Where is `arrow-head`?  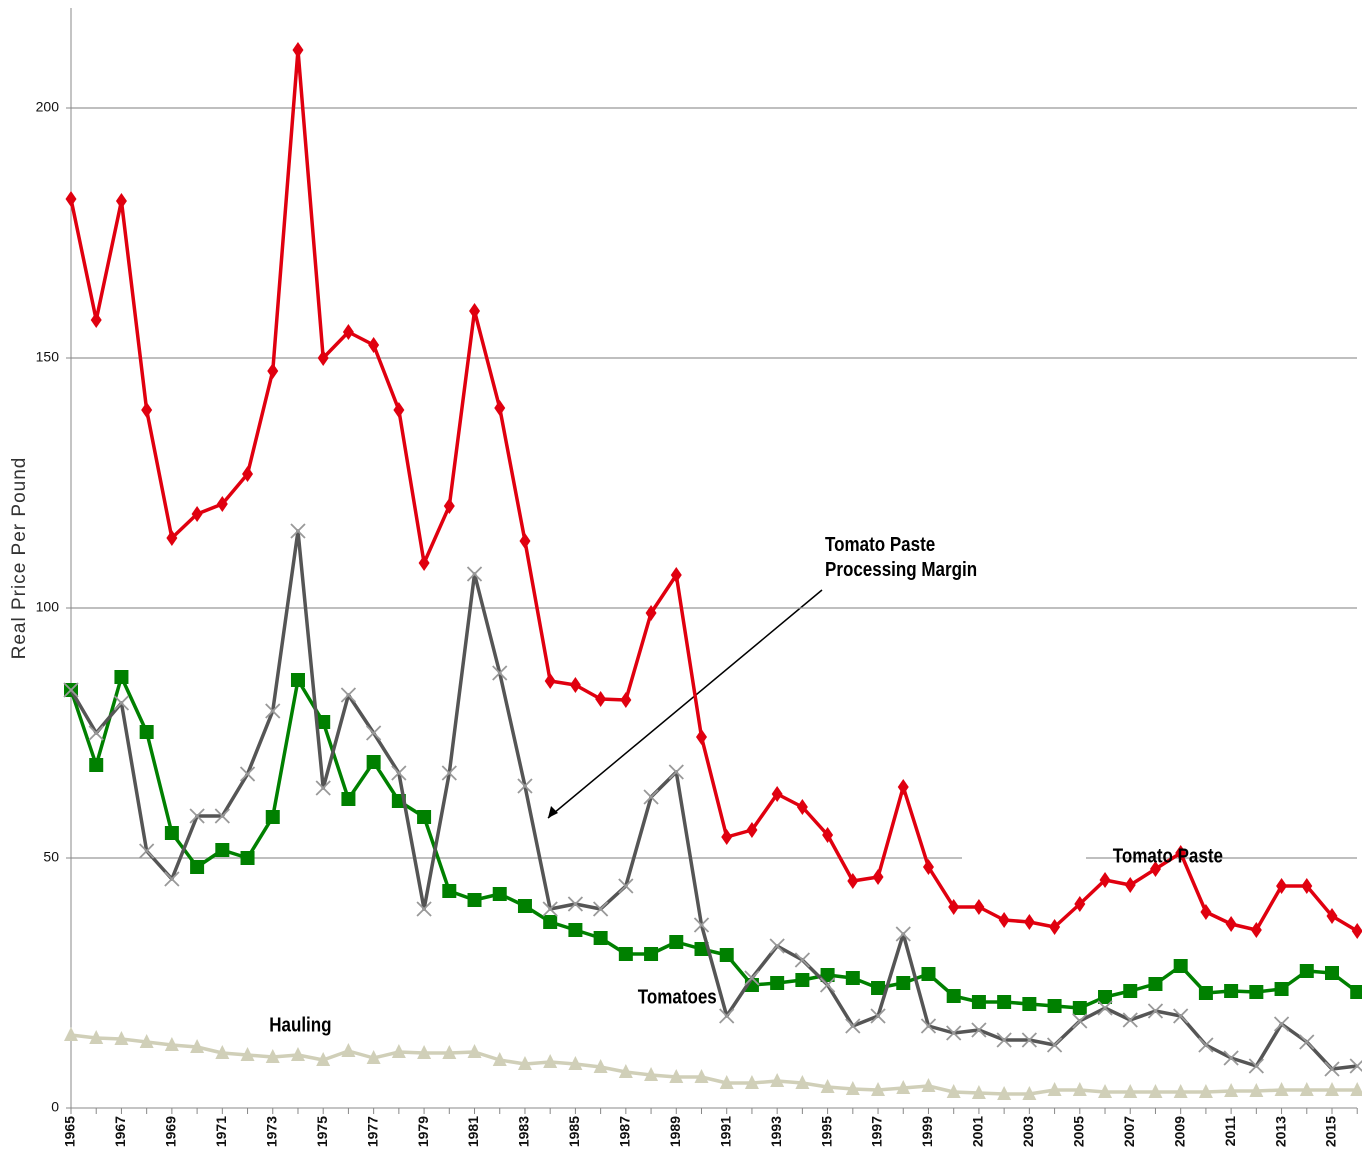 arrow-head is located at coordinates (553, 812).